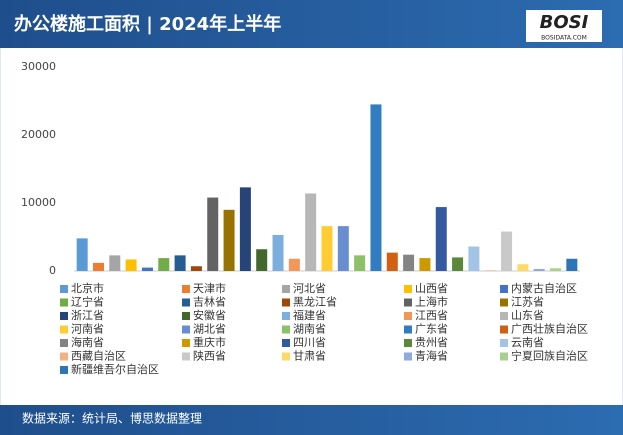  What do you see at coordinates (209, 315) in the screenshot?
I see `legend-label: 安徽省` at bounding box center [209, 315].